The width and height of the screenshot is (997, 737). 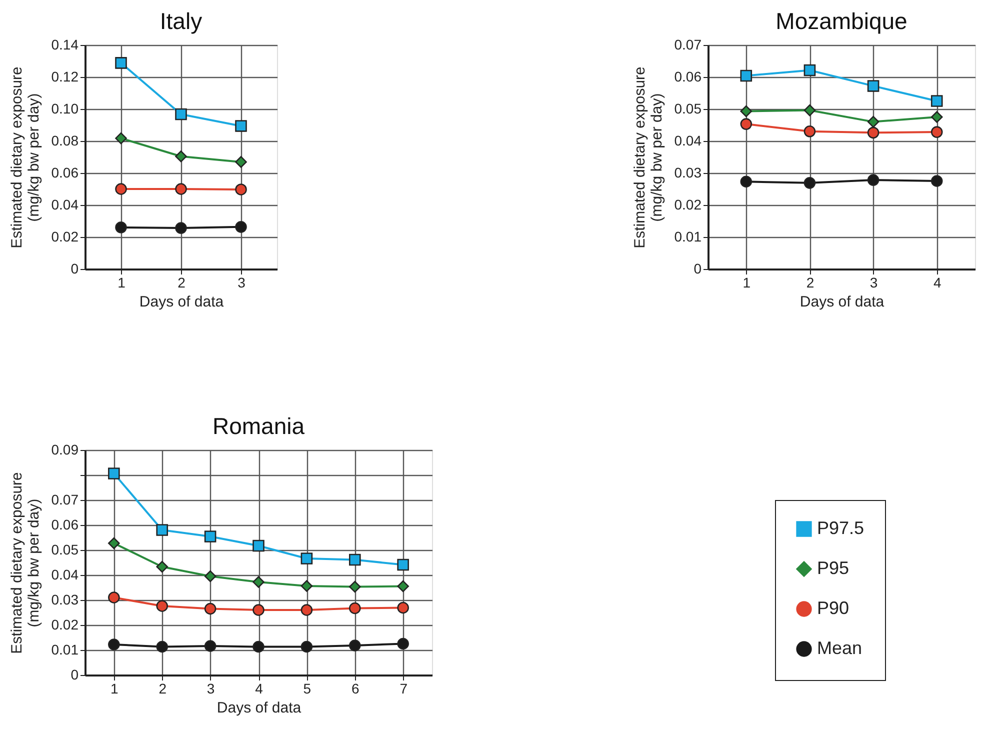 I want to click on y-tick-label: 0.09, so click(x=65, y=450).